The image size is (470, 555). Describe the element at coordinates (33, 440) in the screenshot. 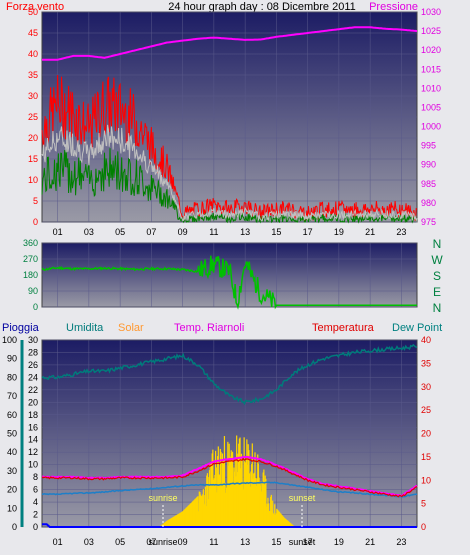

I see `humidity-tick-label: 14` at that location.